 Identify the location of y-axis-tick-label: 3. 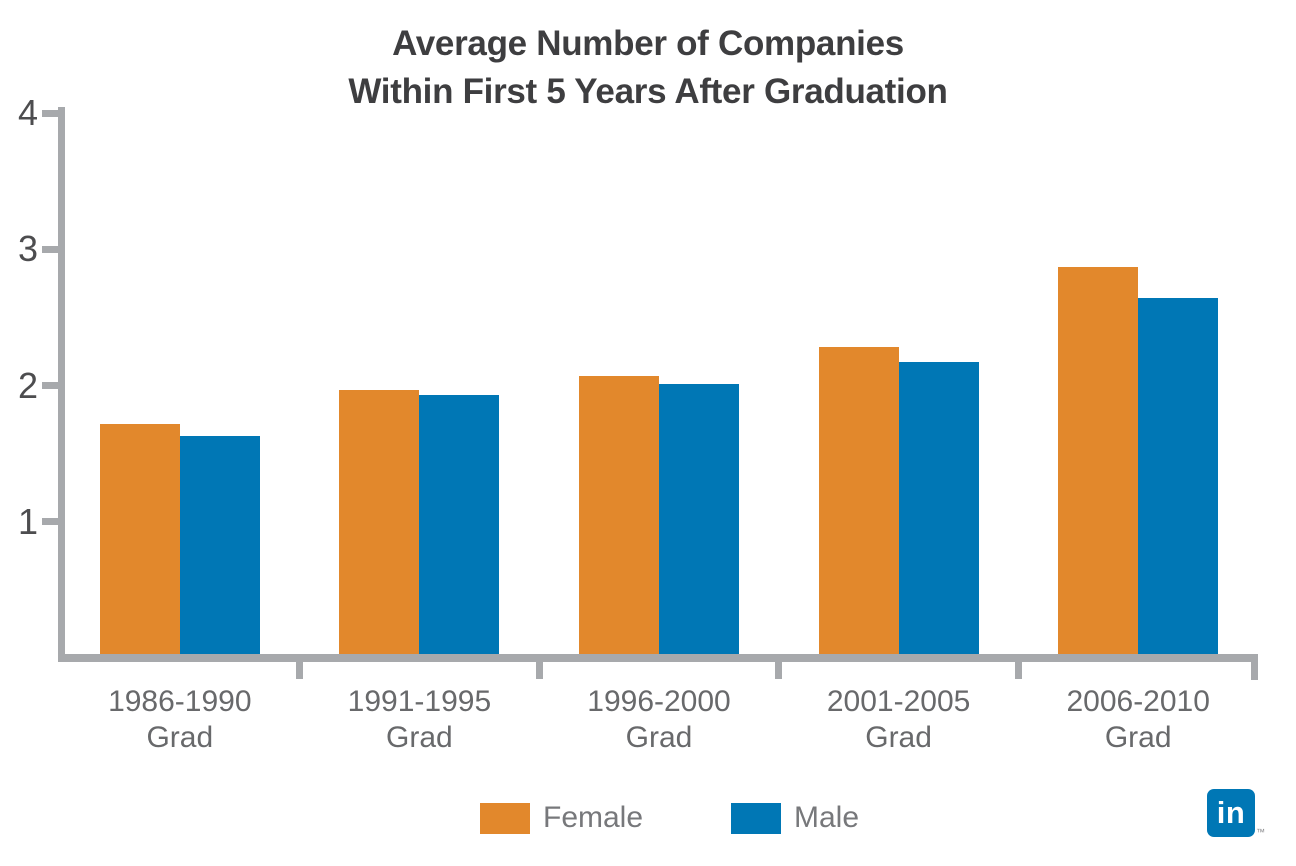
(27, 249).